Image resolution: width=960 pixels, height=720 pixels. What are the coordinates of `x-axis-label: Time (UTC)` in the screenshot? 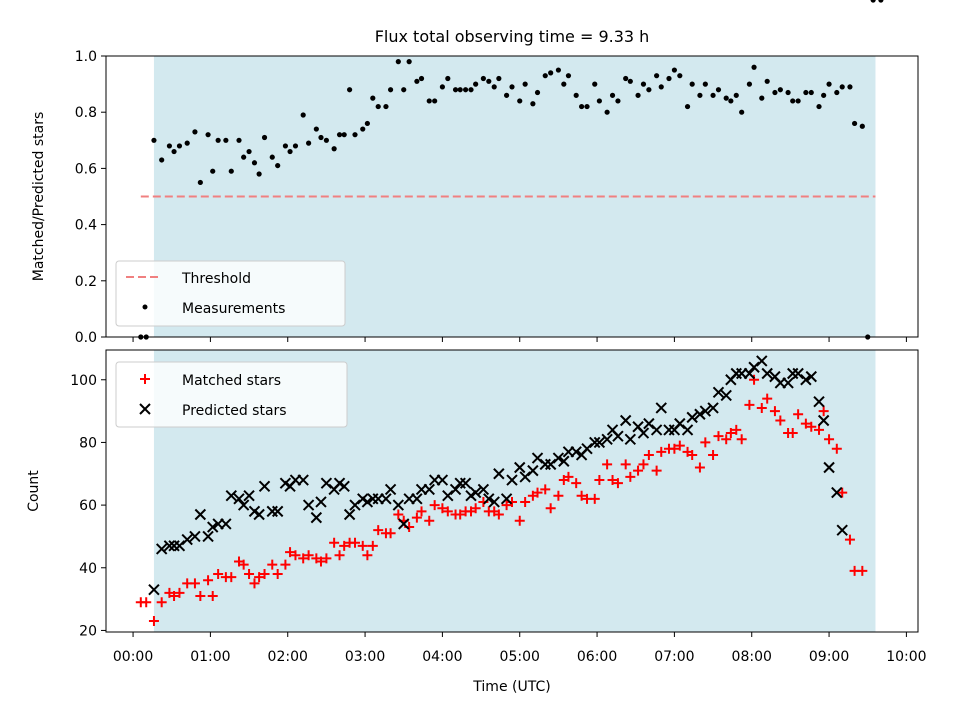 It's located at (511, 687).